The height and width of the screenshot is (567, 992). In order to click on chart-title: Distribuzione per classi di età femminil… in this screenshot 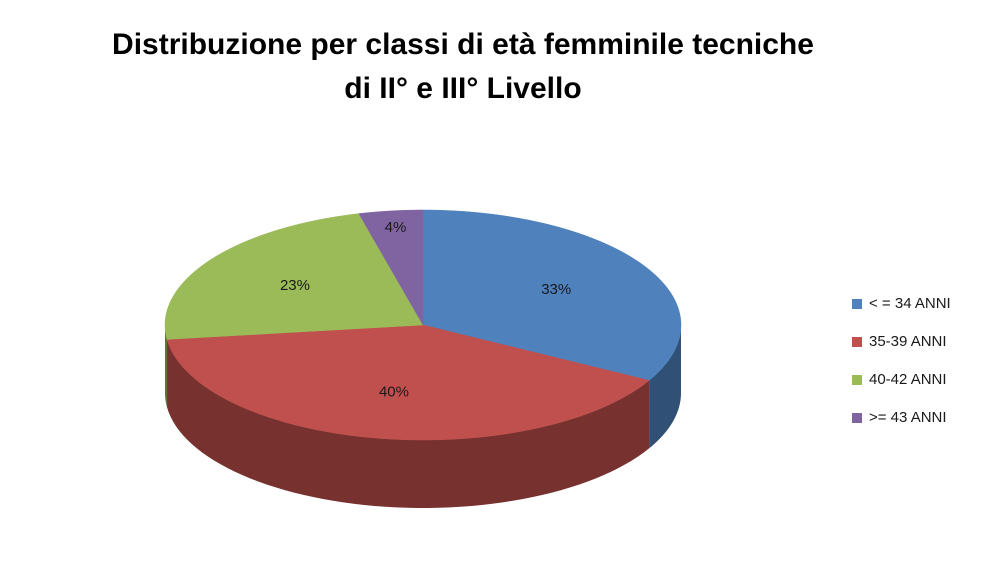, I will do `click(463, 44)`.